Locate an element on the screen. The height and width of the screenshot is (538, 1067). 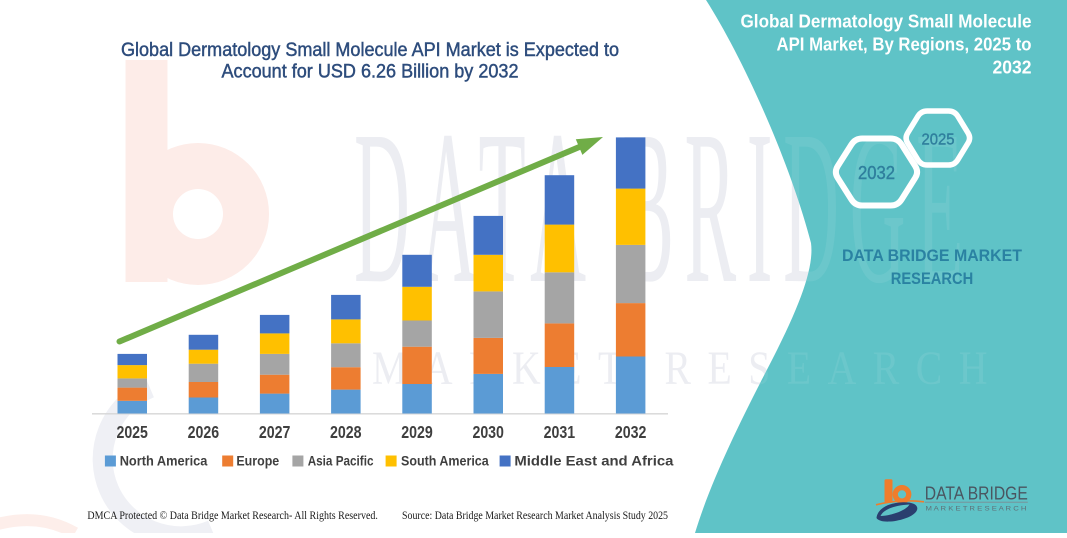
svg-text: DATA BRIDGE MARKET is located at coordinates (932, 256).